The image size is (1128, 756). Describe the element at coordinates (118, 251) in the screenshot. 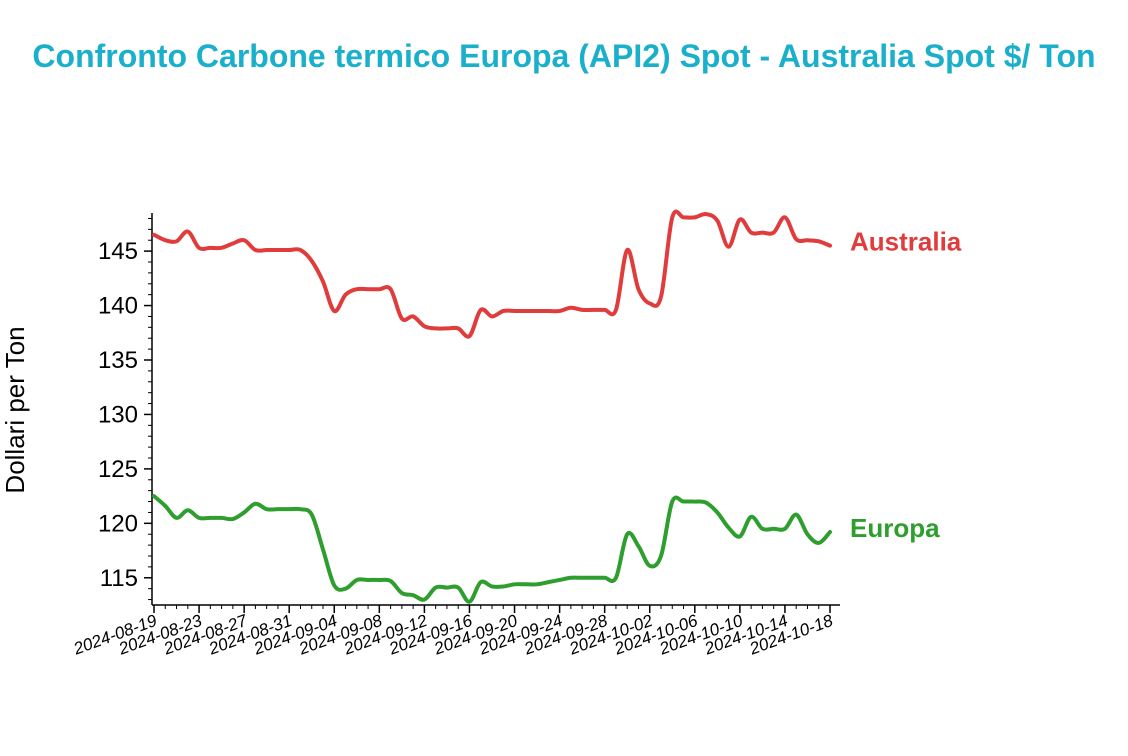

I see `y-tick-label: 145` at that location.